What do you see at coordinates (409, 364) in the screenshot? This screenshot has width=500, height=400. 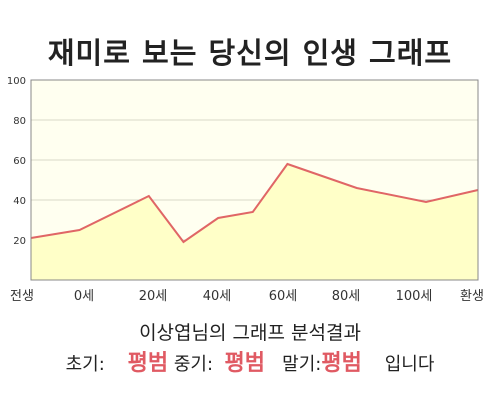 I see `result-suffix: 입니다` at bounding box center [409, 364].